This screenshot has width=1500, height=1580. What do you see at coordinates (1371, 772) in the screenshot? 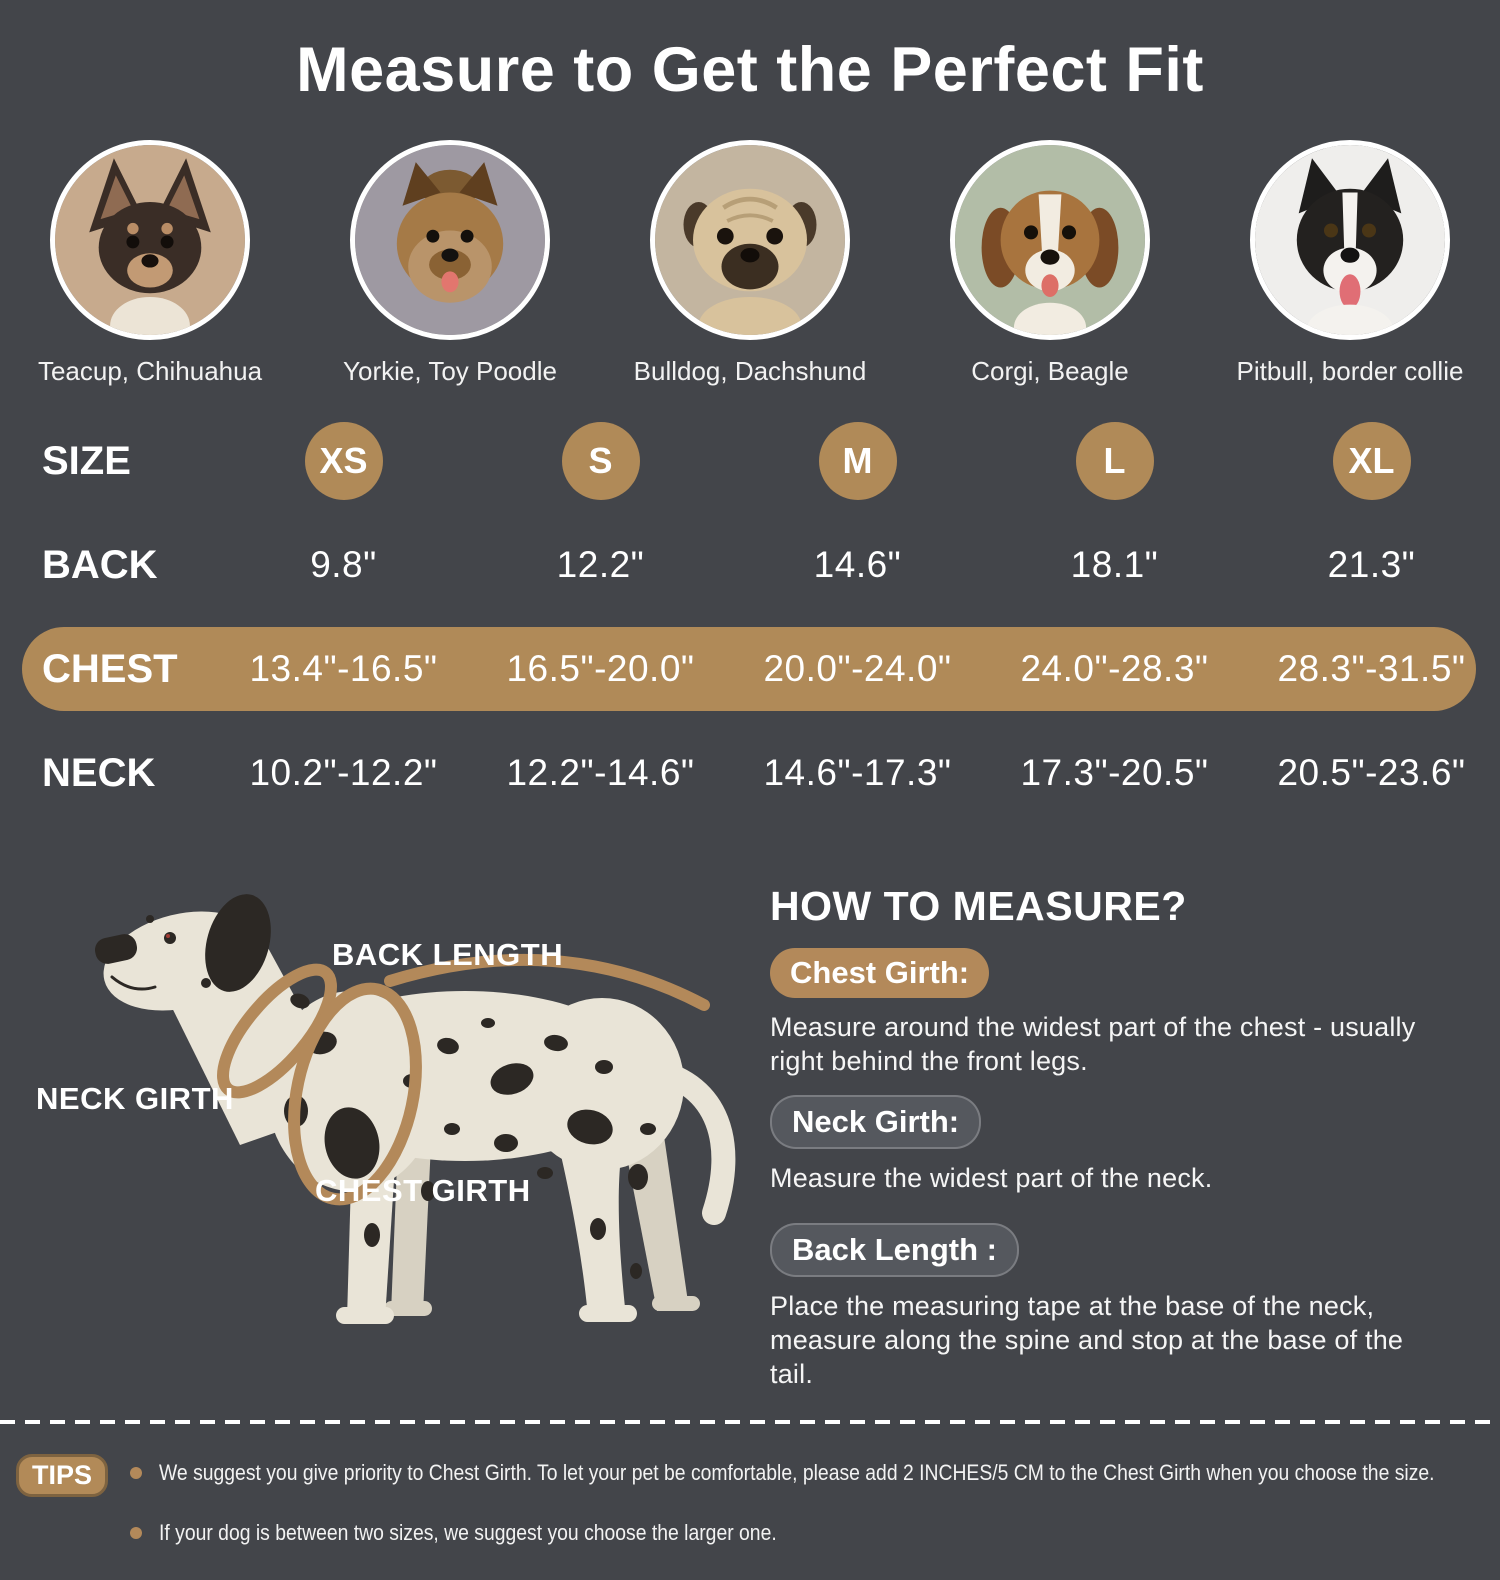
I see `table-cell: 20.5"-23.6"` at bounding box center [1371, 772].